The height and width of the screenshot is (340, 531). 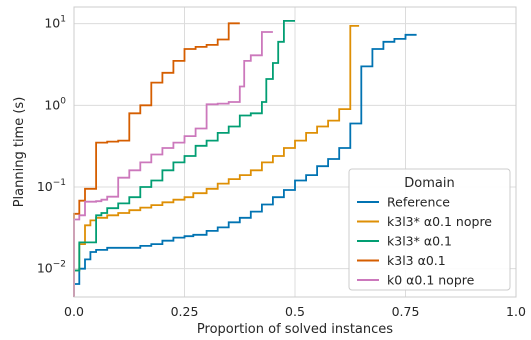 What do you see at coordinates (51, 268) in the screenshot?
I see `y-tick-label: 10⁻²` at bounding box center [51, 268].